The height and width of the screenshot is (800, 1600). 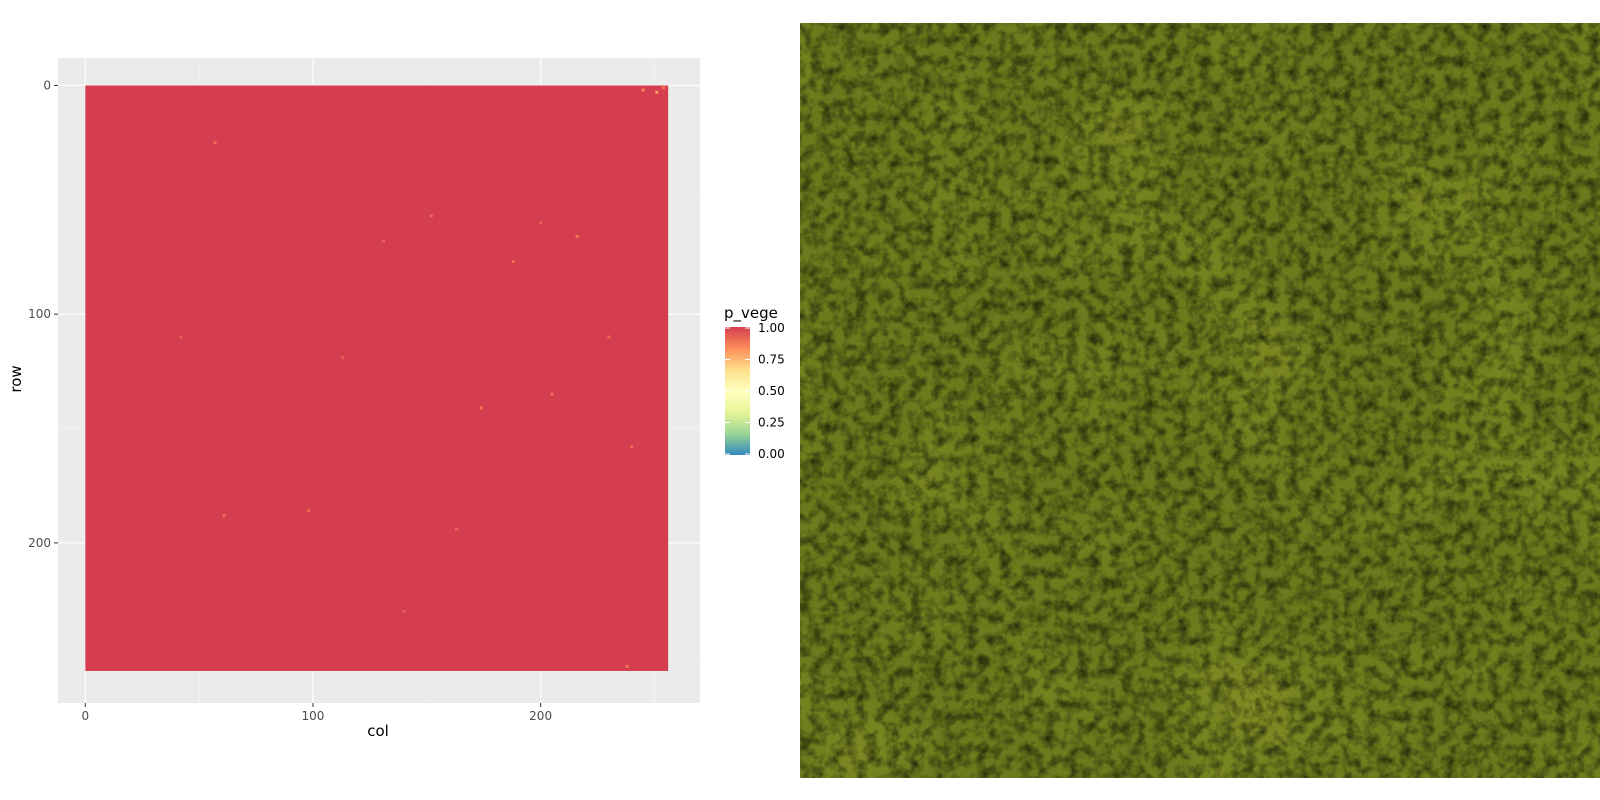 I want to click on color-legend: p_vege 1.00 0.75 0.50 0.25 0.00, so click(x=754, y=382).